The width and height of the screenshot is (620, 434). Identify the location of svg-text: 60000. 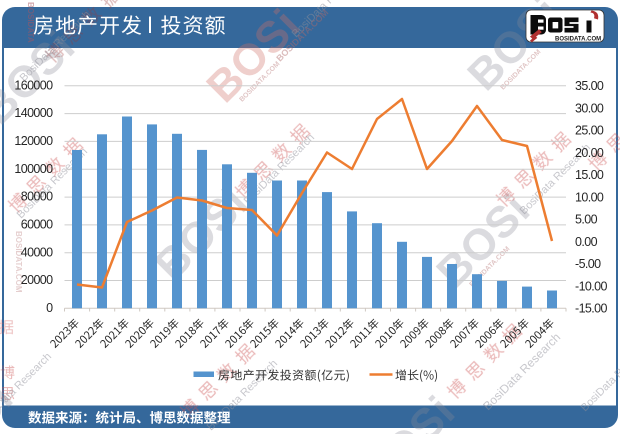
(37, 225).